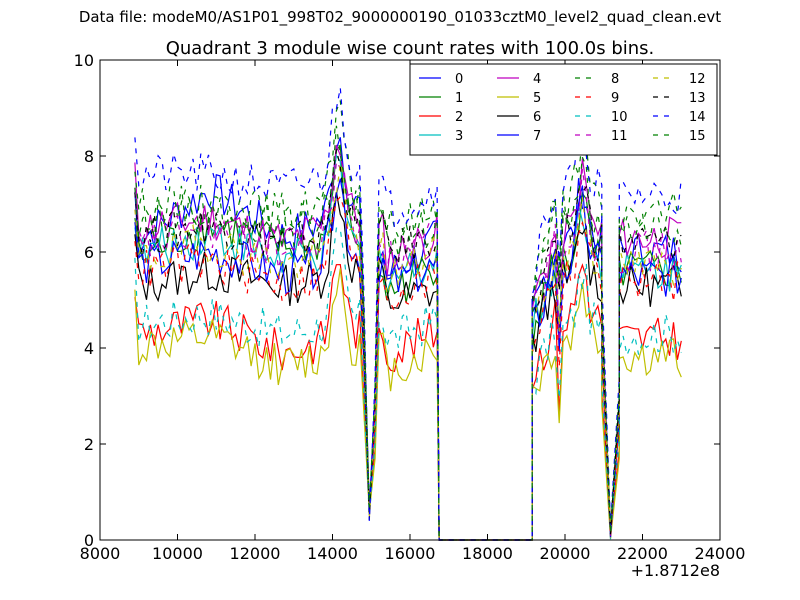 Image resolution: width=800 pixels, height=600 pixels. Describe the element at coordinates (89, 540) in the screenshot. I see `y-tick-label: 0` at that location.